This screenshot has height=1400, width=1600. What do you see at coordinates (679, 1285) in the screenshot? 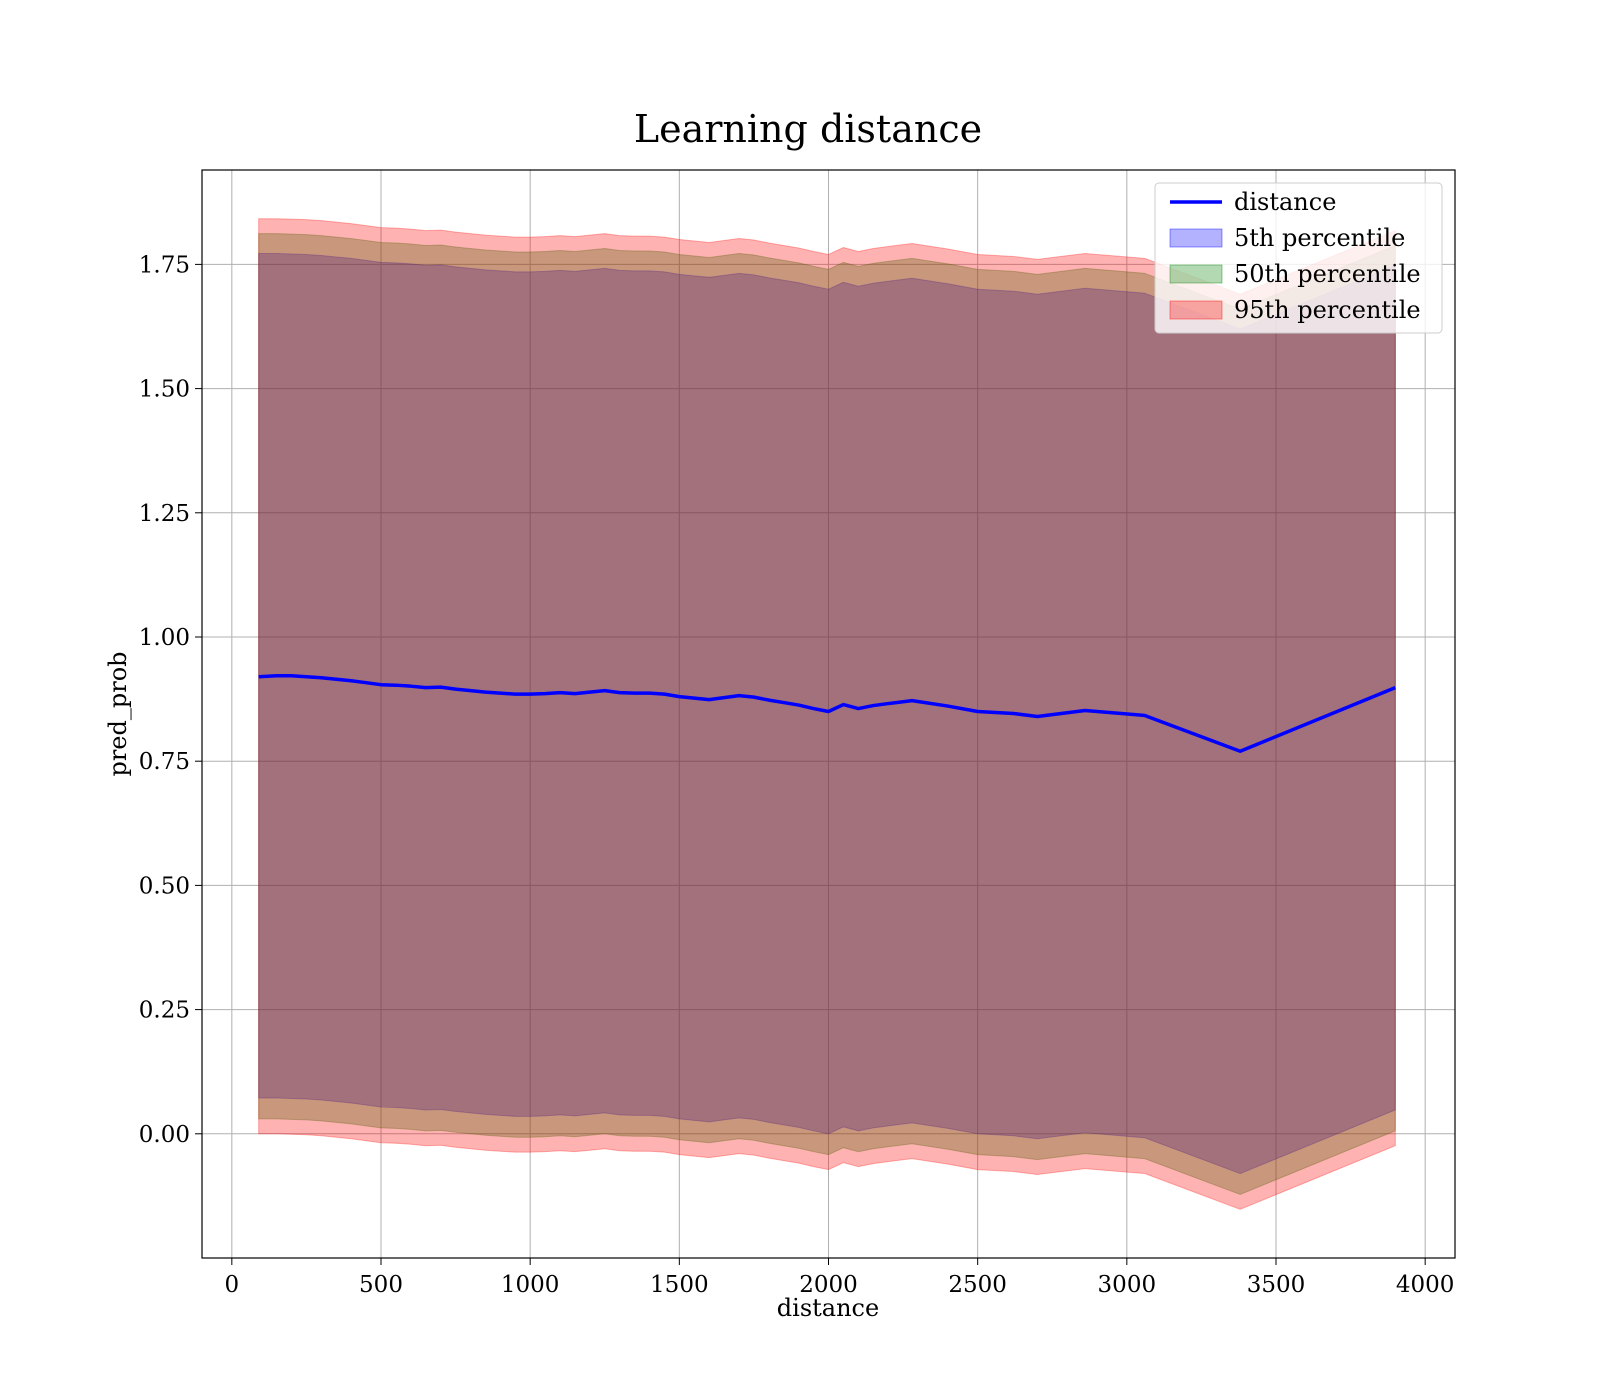
I see `x-tick-label: 1500` at bounding box center [679, 1285].